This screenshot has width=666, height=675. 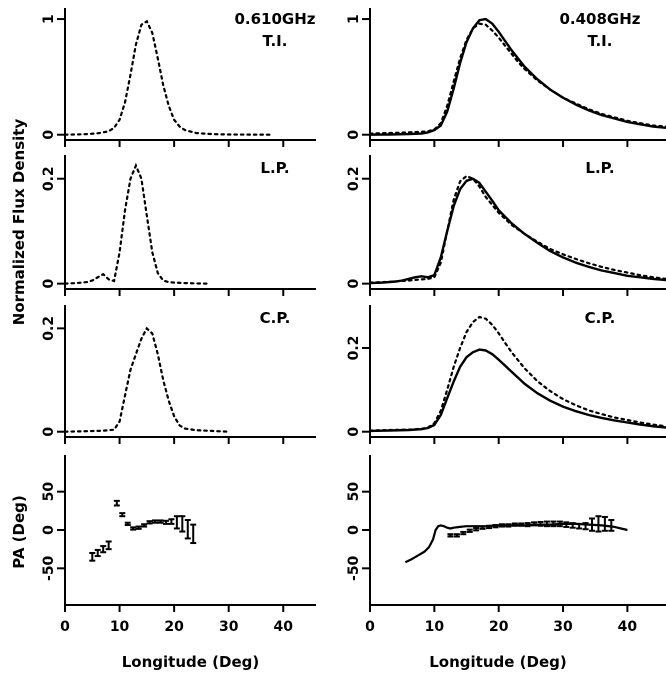 I want to click on frequency-label: 0.610GHz, so click(x=274, y=19).